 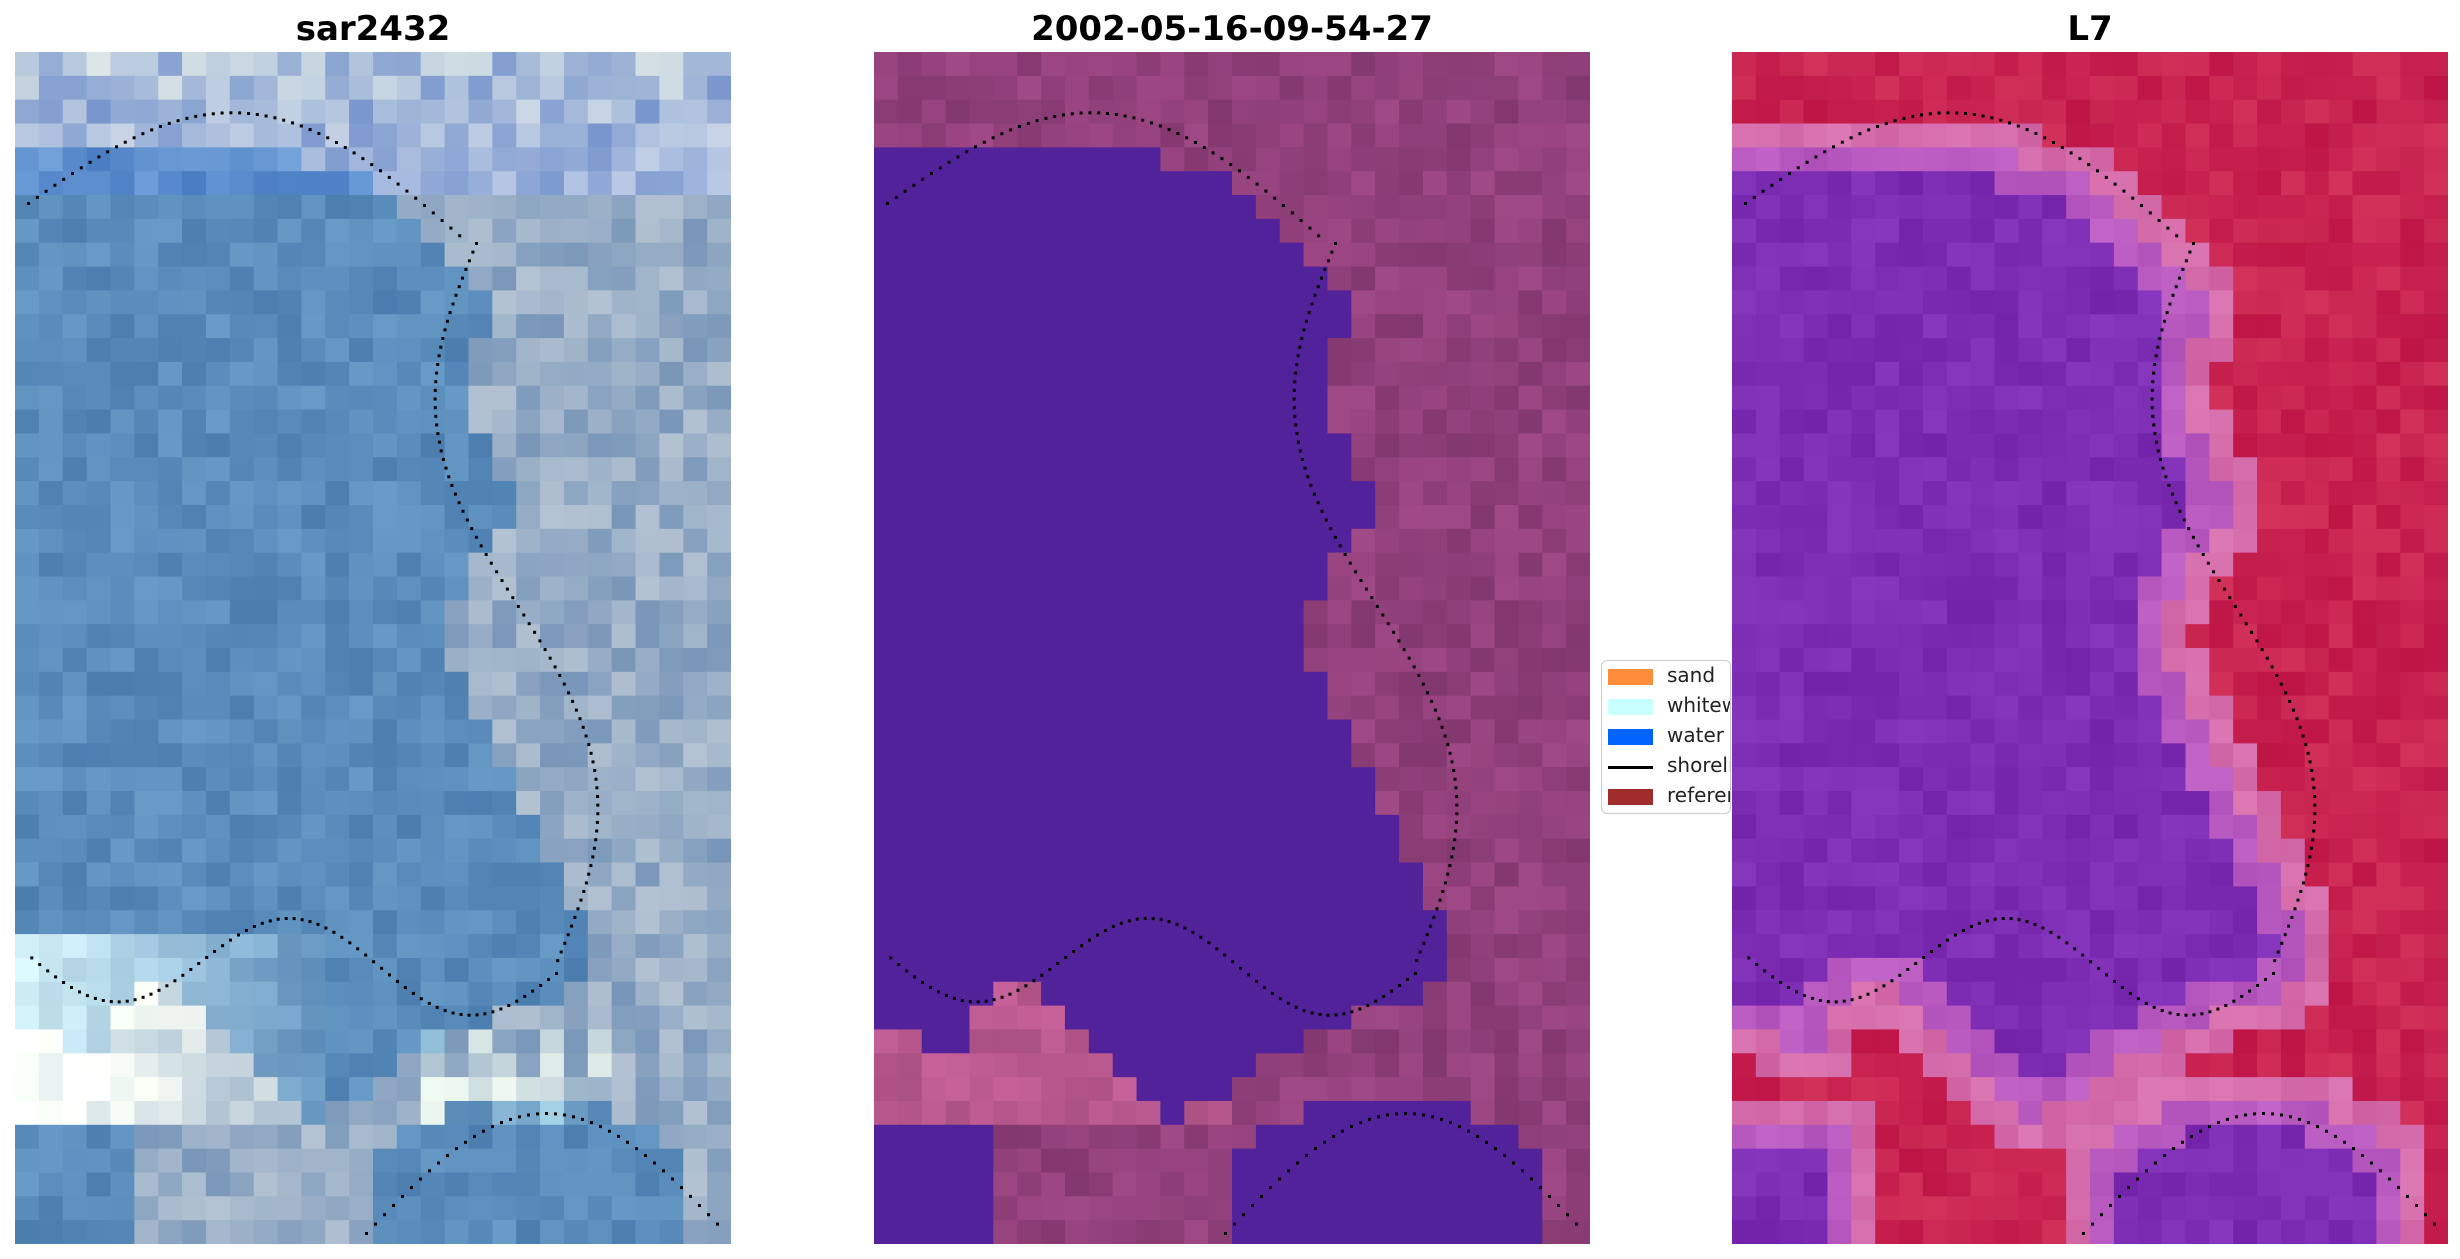 I want to click on legend-item-shoreline: shoreline, so click(x=1666, y=766).